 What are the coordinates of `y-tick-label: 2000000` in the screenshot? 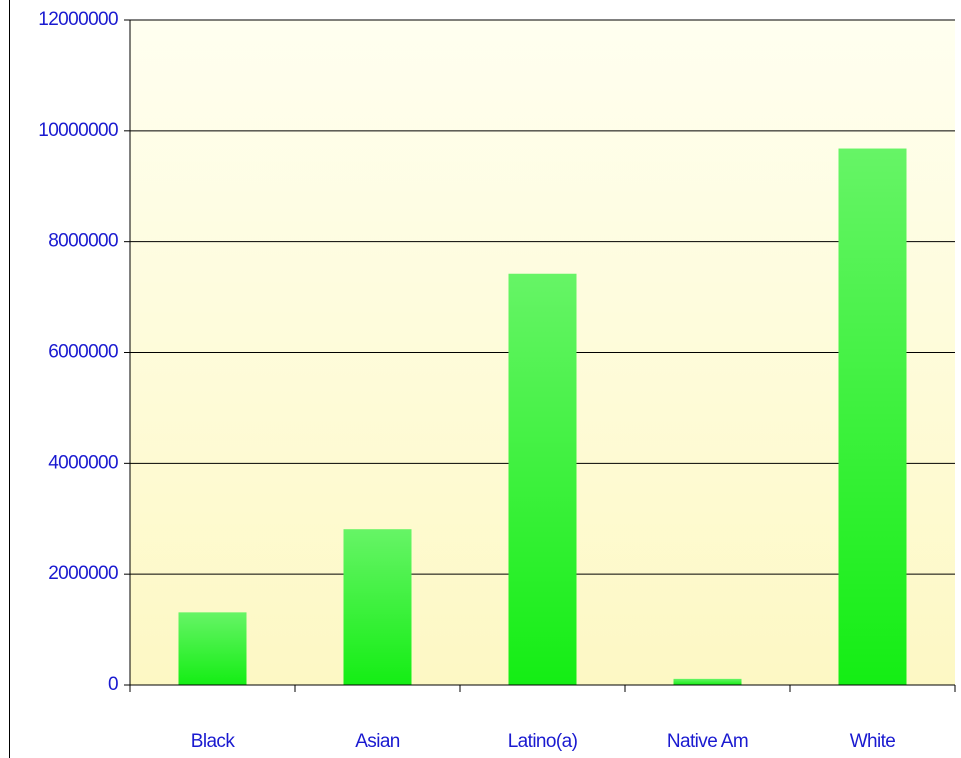 It's located at (83, 573).